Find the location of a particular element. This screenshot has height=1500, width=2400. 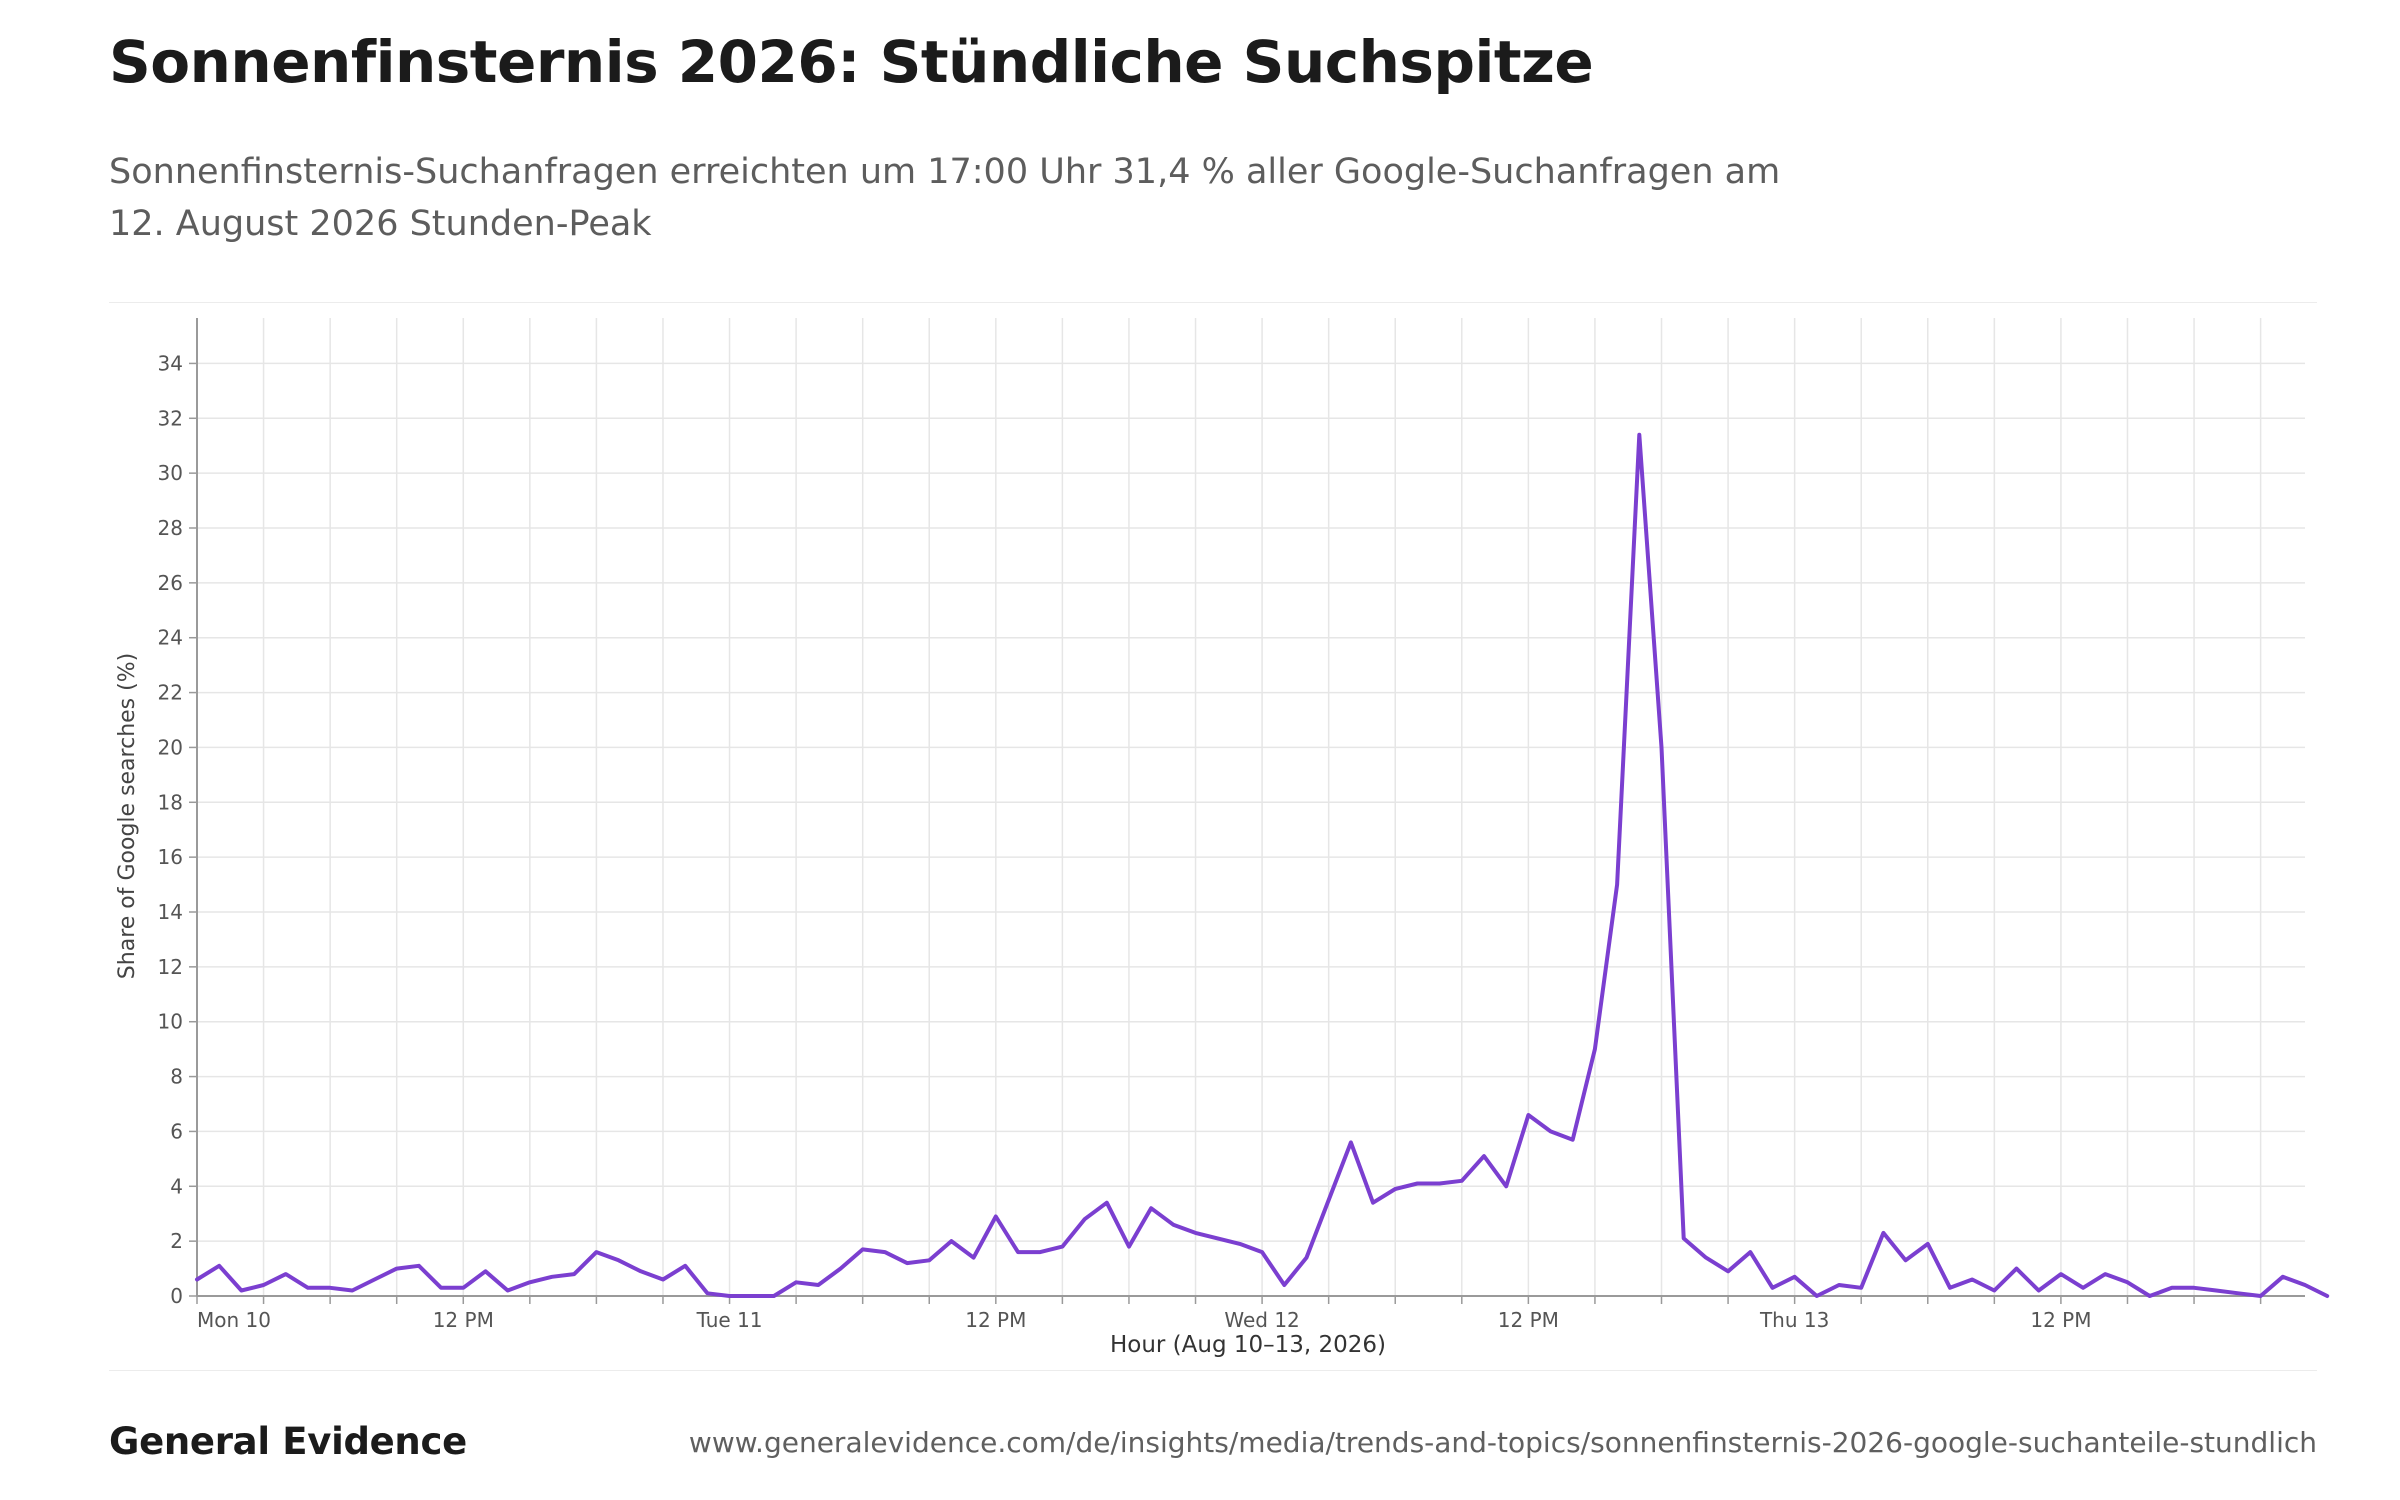

y-axis-label: Share of Google searches (%) is located at coordinates (127, 816).